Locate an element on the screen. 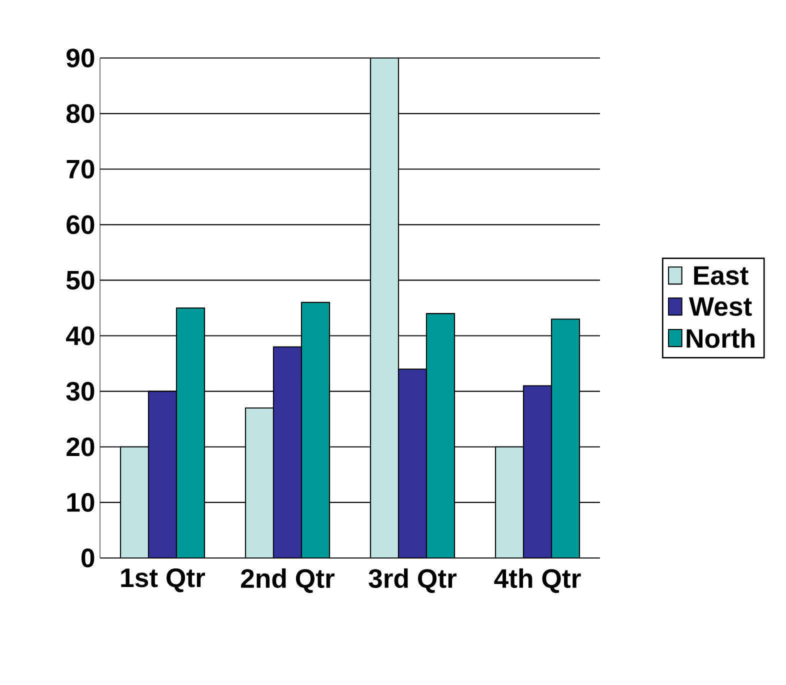  y-tick-label: 10 is located at coordinates (80, 502).